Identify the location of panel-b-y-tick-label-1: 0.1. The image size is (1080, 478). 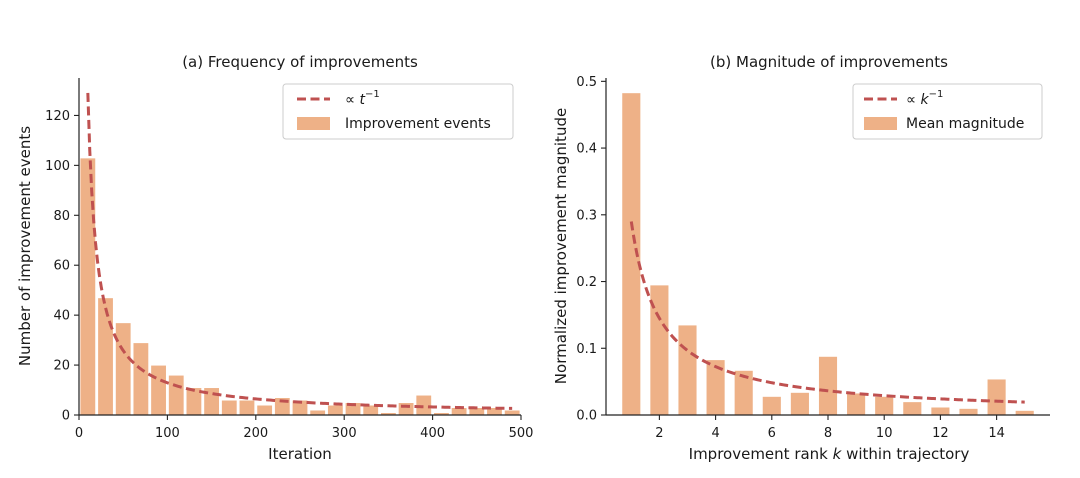
(586, 349).